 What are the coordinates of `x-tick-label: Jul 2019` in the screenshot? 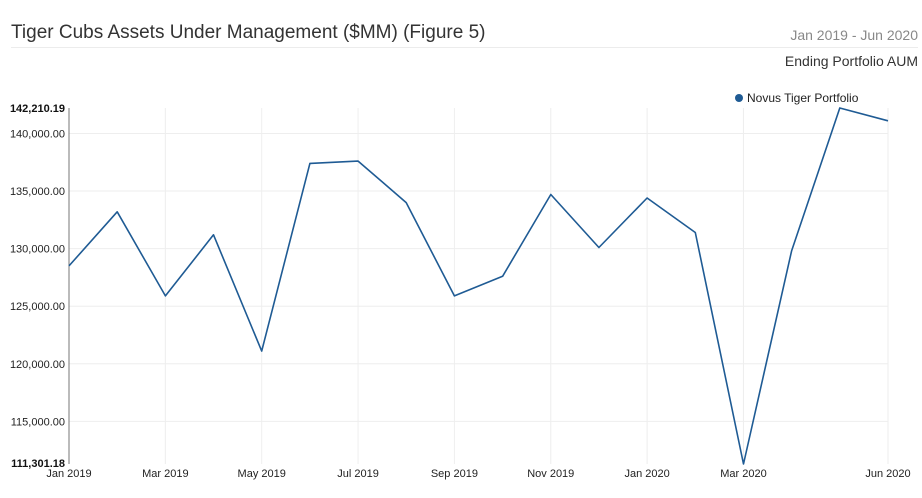 It's located at (358, 474).